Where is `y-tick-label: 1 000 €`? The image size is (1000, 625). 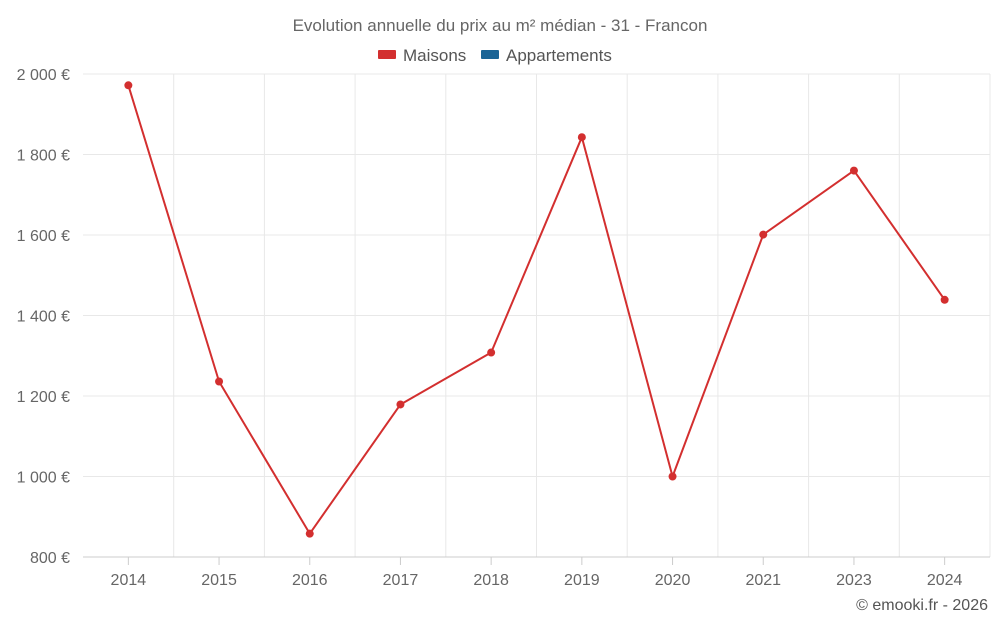
y-tick-label: 1 000 € is located at coordinates (43, 478).